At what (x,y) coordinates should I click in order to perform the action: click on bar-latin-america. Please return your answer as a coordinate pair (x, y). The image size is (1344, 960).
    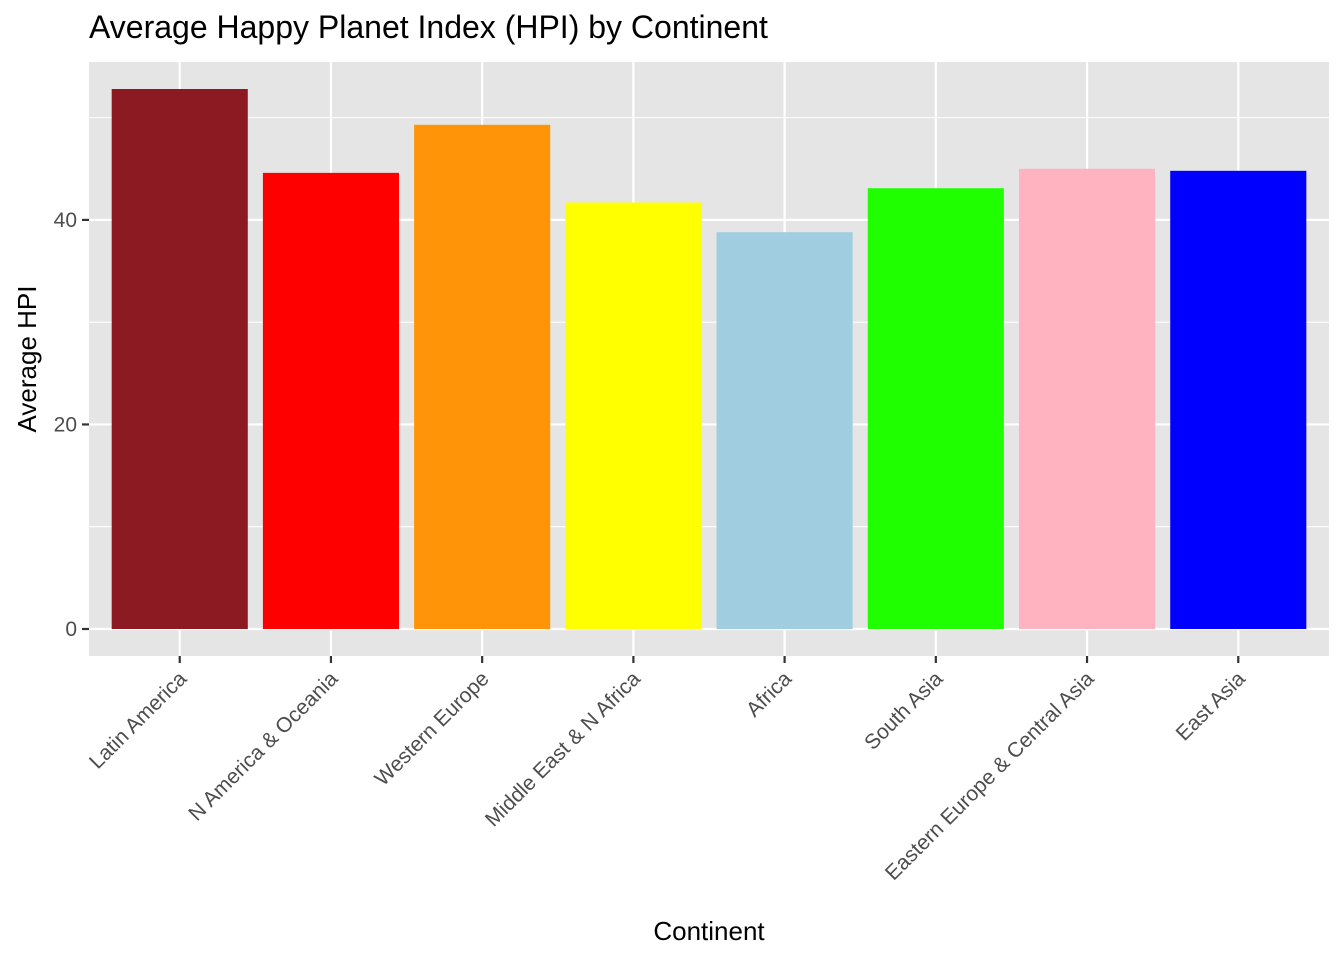
    Looking at the image, I should click on (179, 359).